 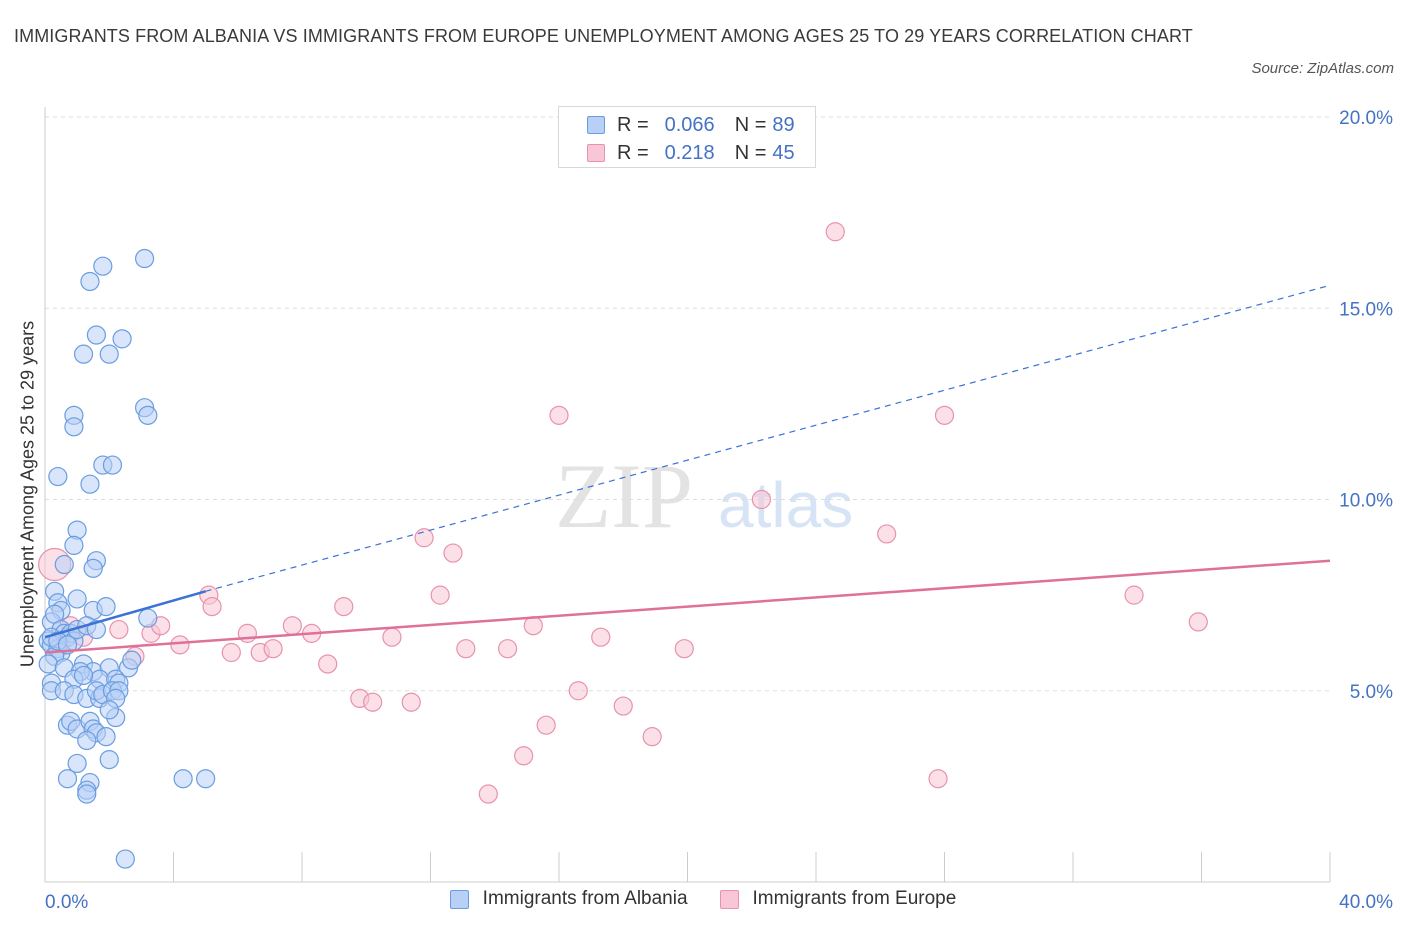 I want to click on legend-item-albania: Immigrants from Albania, so click(x=568, y=899).